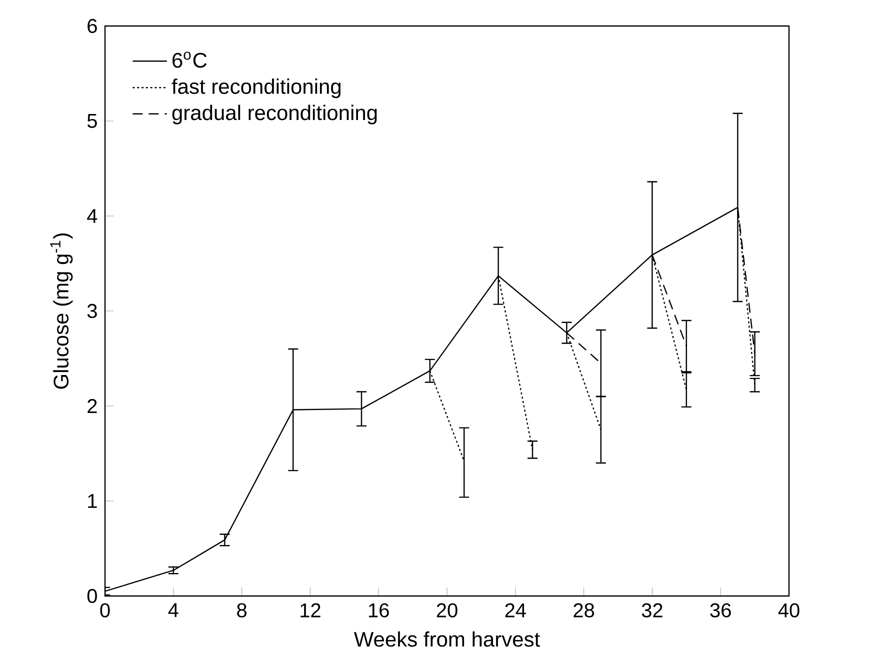 This screenshot has width=882, height=672. Describe the element at coordinates (447, 610) in the screenshot. I see `x-tick-label: 20` at that location.